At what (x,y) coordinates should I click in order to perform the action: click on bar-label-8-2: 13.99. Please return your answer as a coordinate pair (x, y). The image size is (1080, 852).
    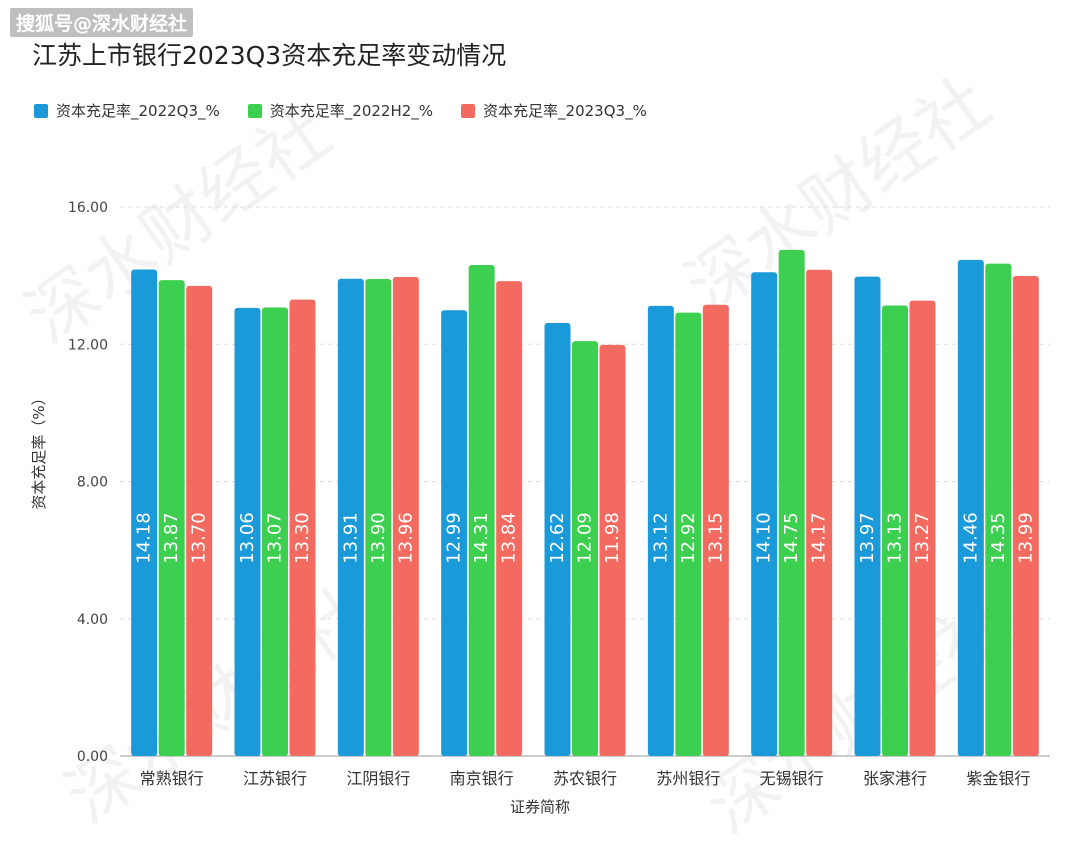
    Looking at the image, I should click on (1025, 538).